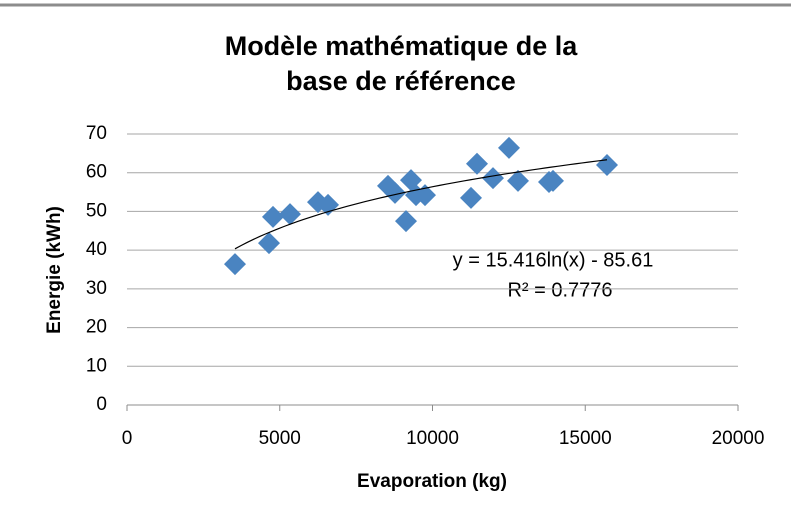  Describe the element at coordinates (96, 249) in the screenshot. I see `y-tick-label: 40` at that location.